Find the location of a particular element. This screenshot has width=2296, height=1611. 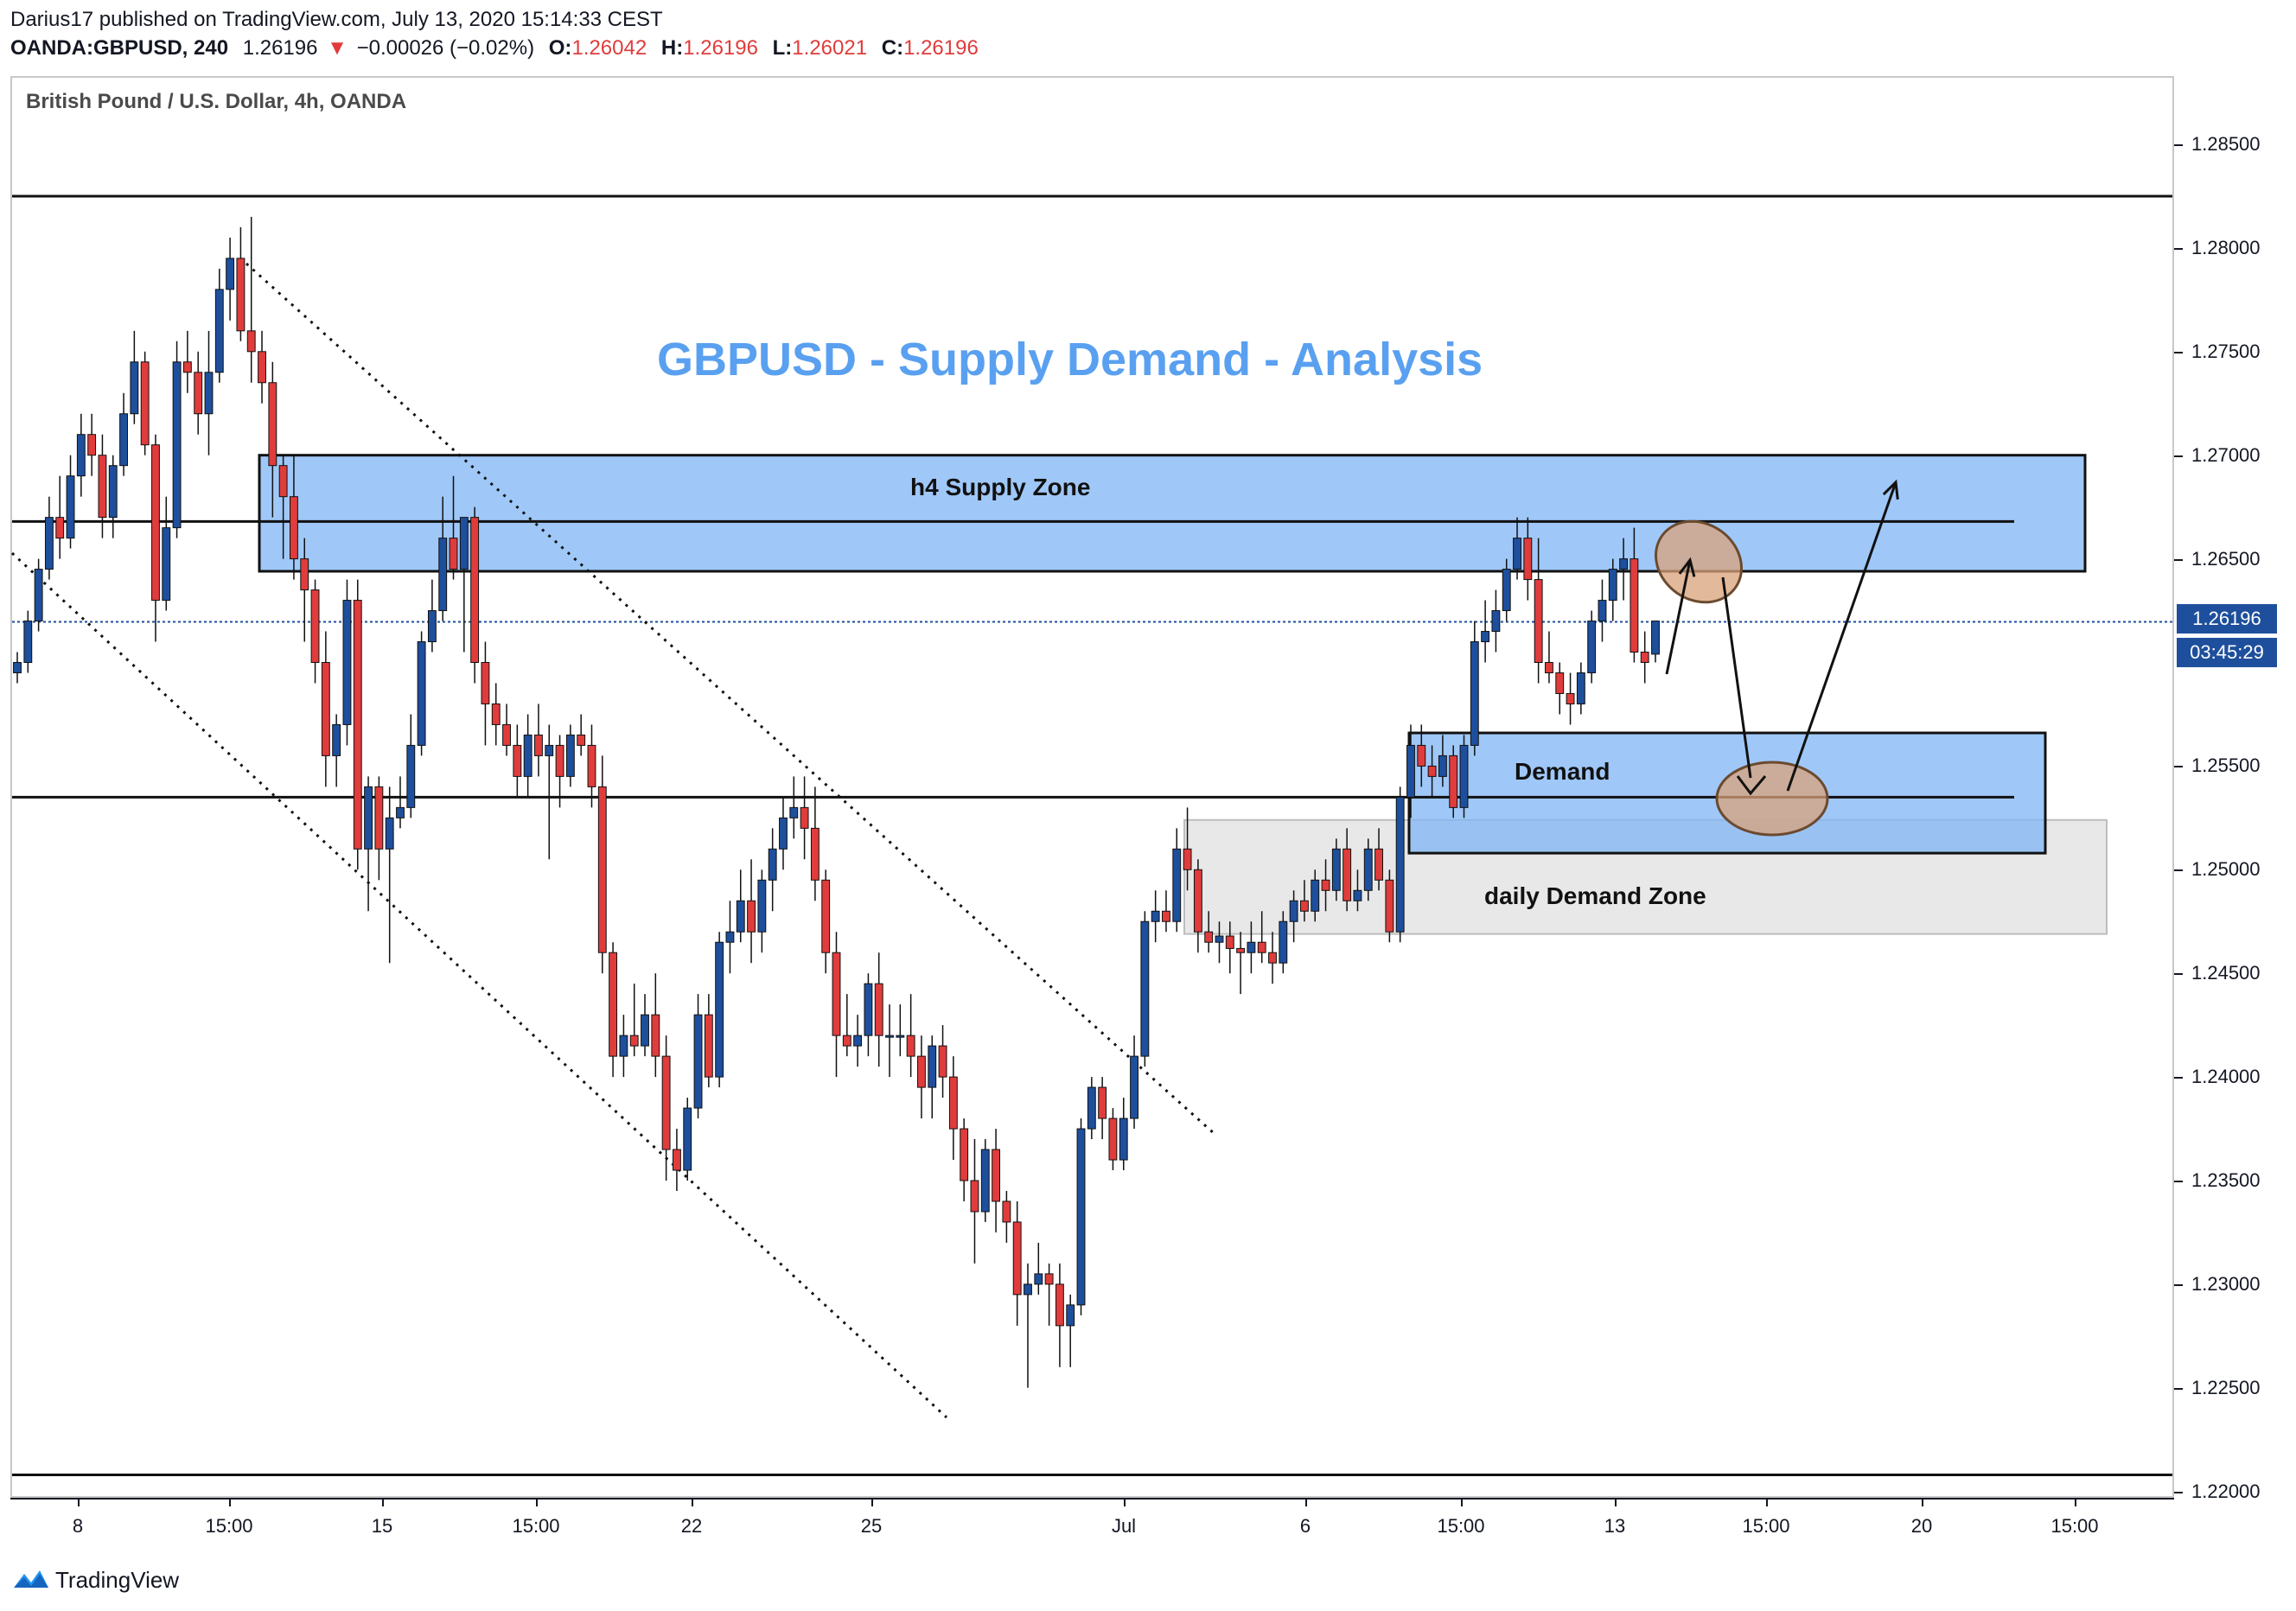

price-tick-label: 1.22500 is located at coordinates (2226, 1387).